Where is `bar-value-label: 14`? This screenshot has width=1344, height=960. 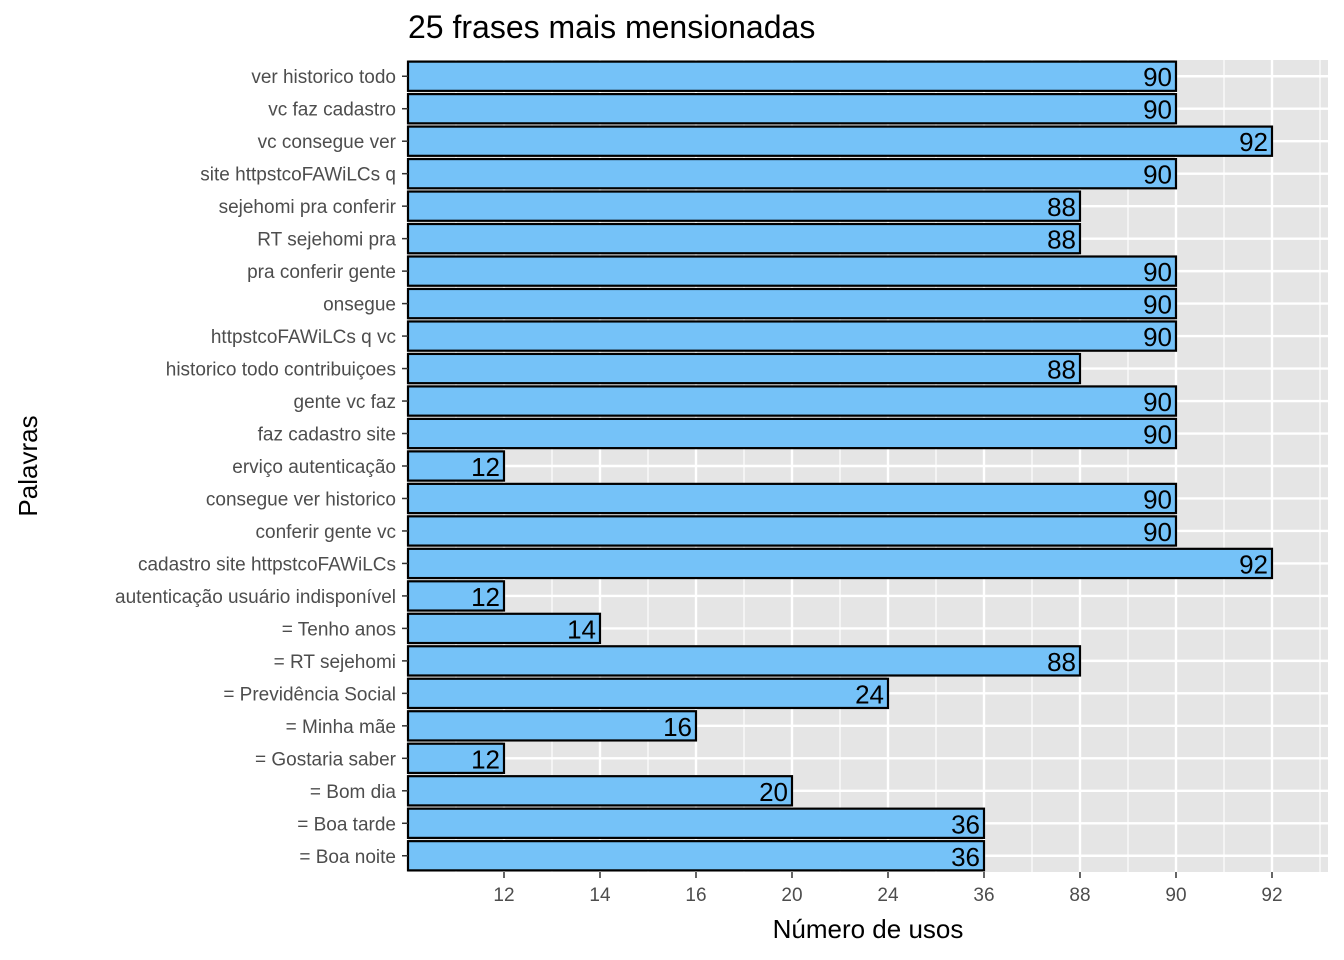
bar-value-label: 14 is located at coordinates (581, 629).